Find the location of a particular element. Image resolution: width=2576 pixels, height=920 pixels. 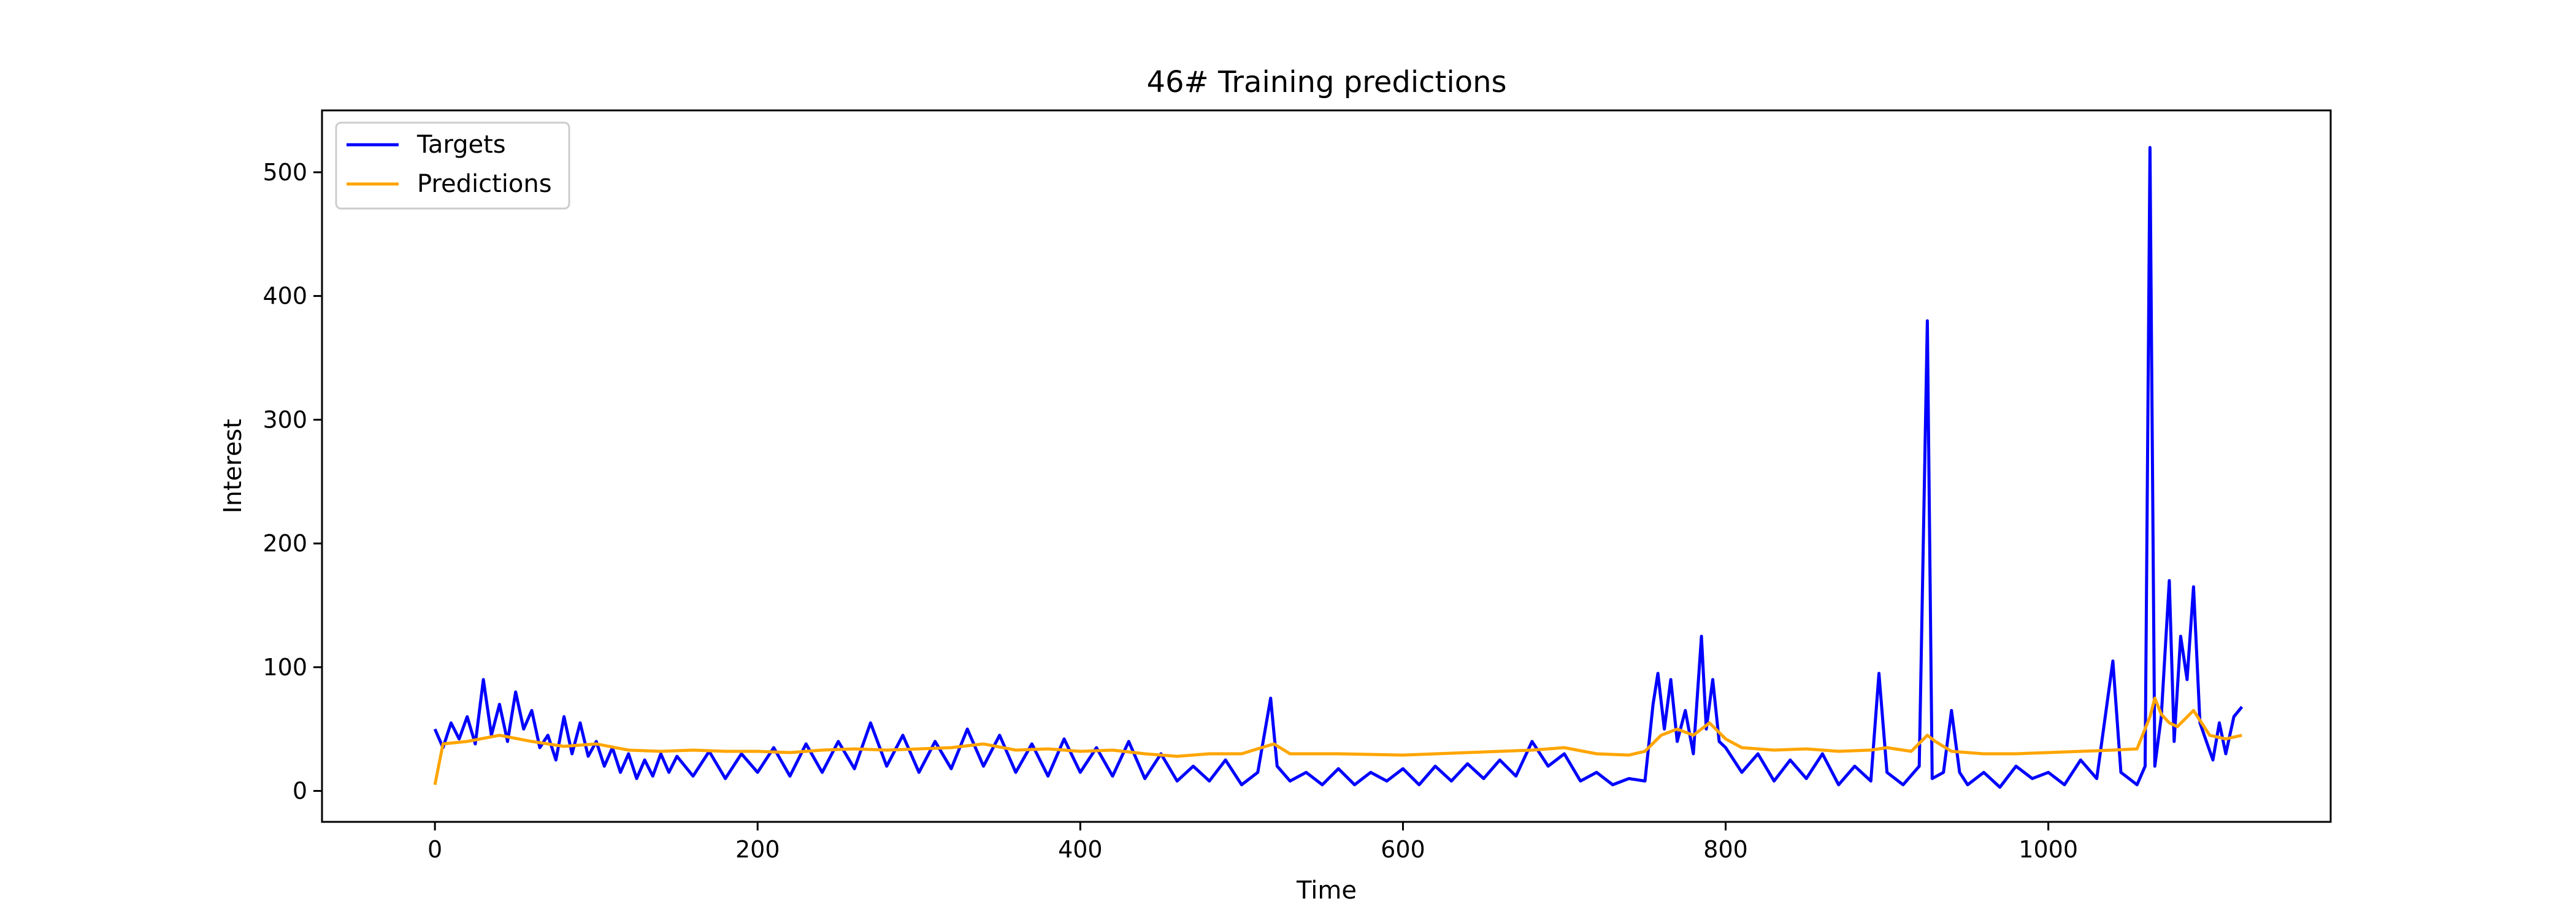

series-line-predictions is located at coordinates (1337, 740).